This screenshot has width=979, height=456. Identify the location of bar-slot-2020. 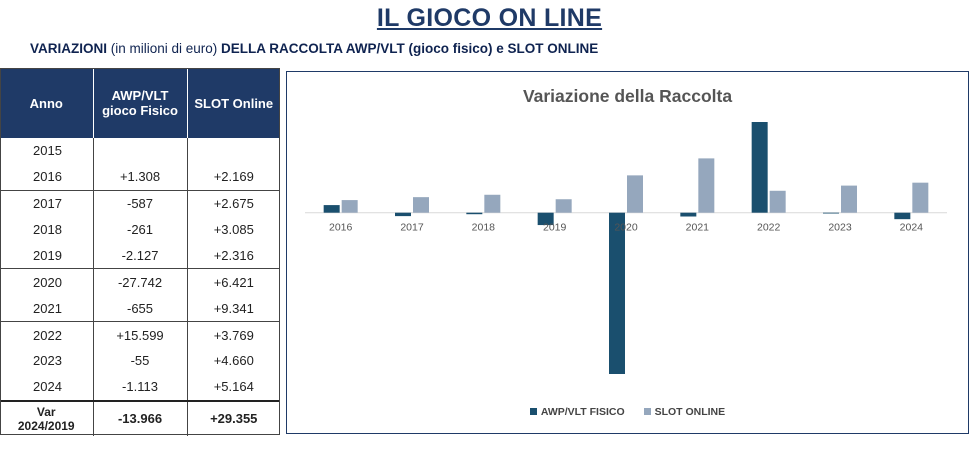
(635, 194).